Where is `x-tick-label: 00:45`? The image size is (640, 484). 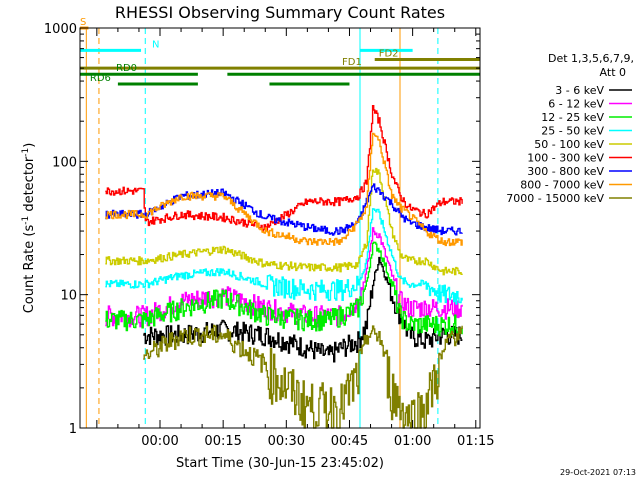 x-tick-label: 00:45 is located at coordinates (349, 441).